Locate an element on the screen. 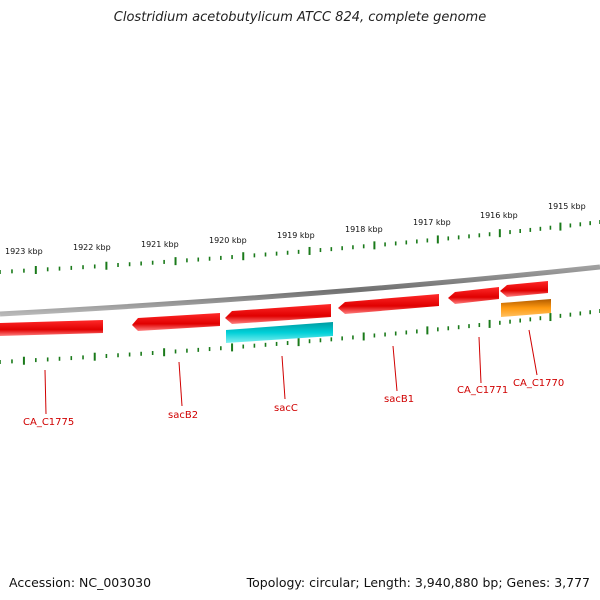 The width and height of the screenshot is (600, 600). genome-backbone is located at coordinates (300, 290).